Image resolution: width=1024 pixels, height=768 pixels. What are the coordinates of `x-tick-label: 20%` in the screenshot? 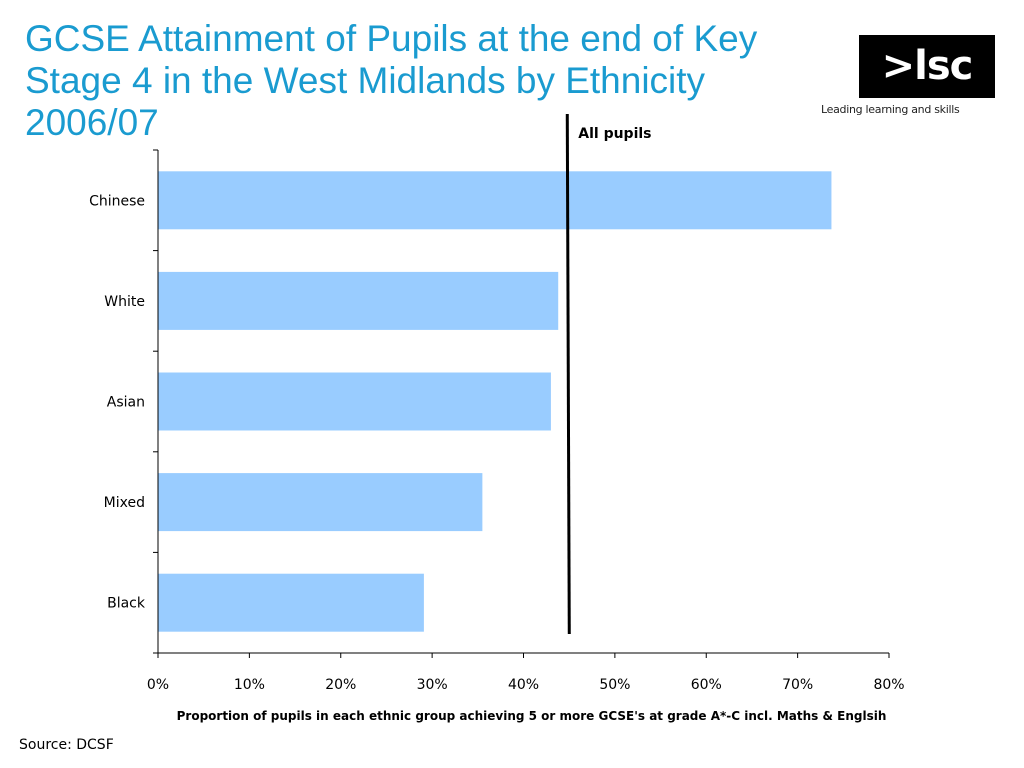 It's located at (340, 685).